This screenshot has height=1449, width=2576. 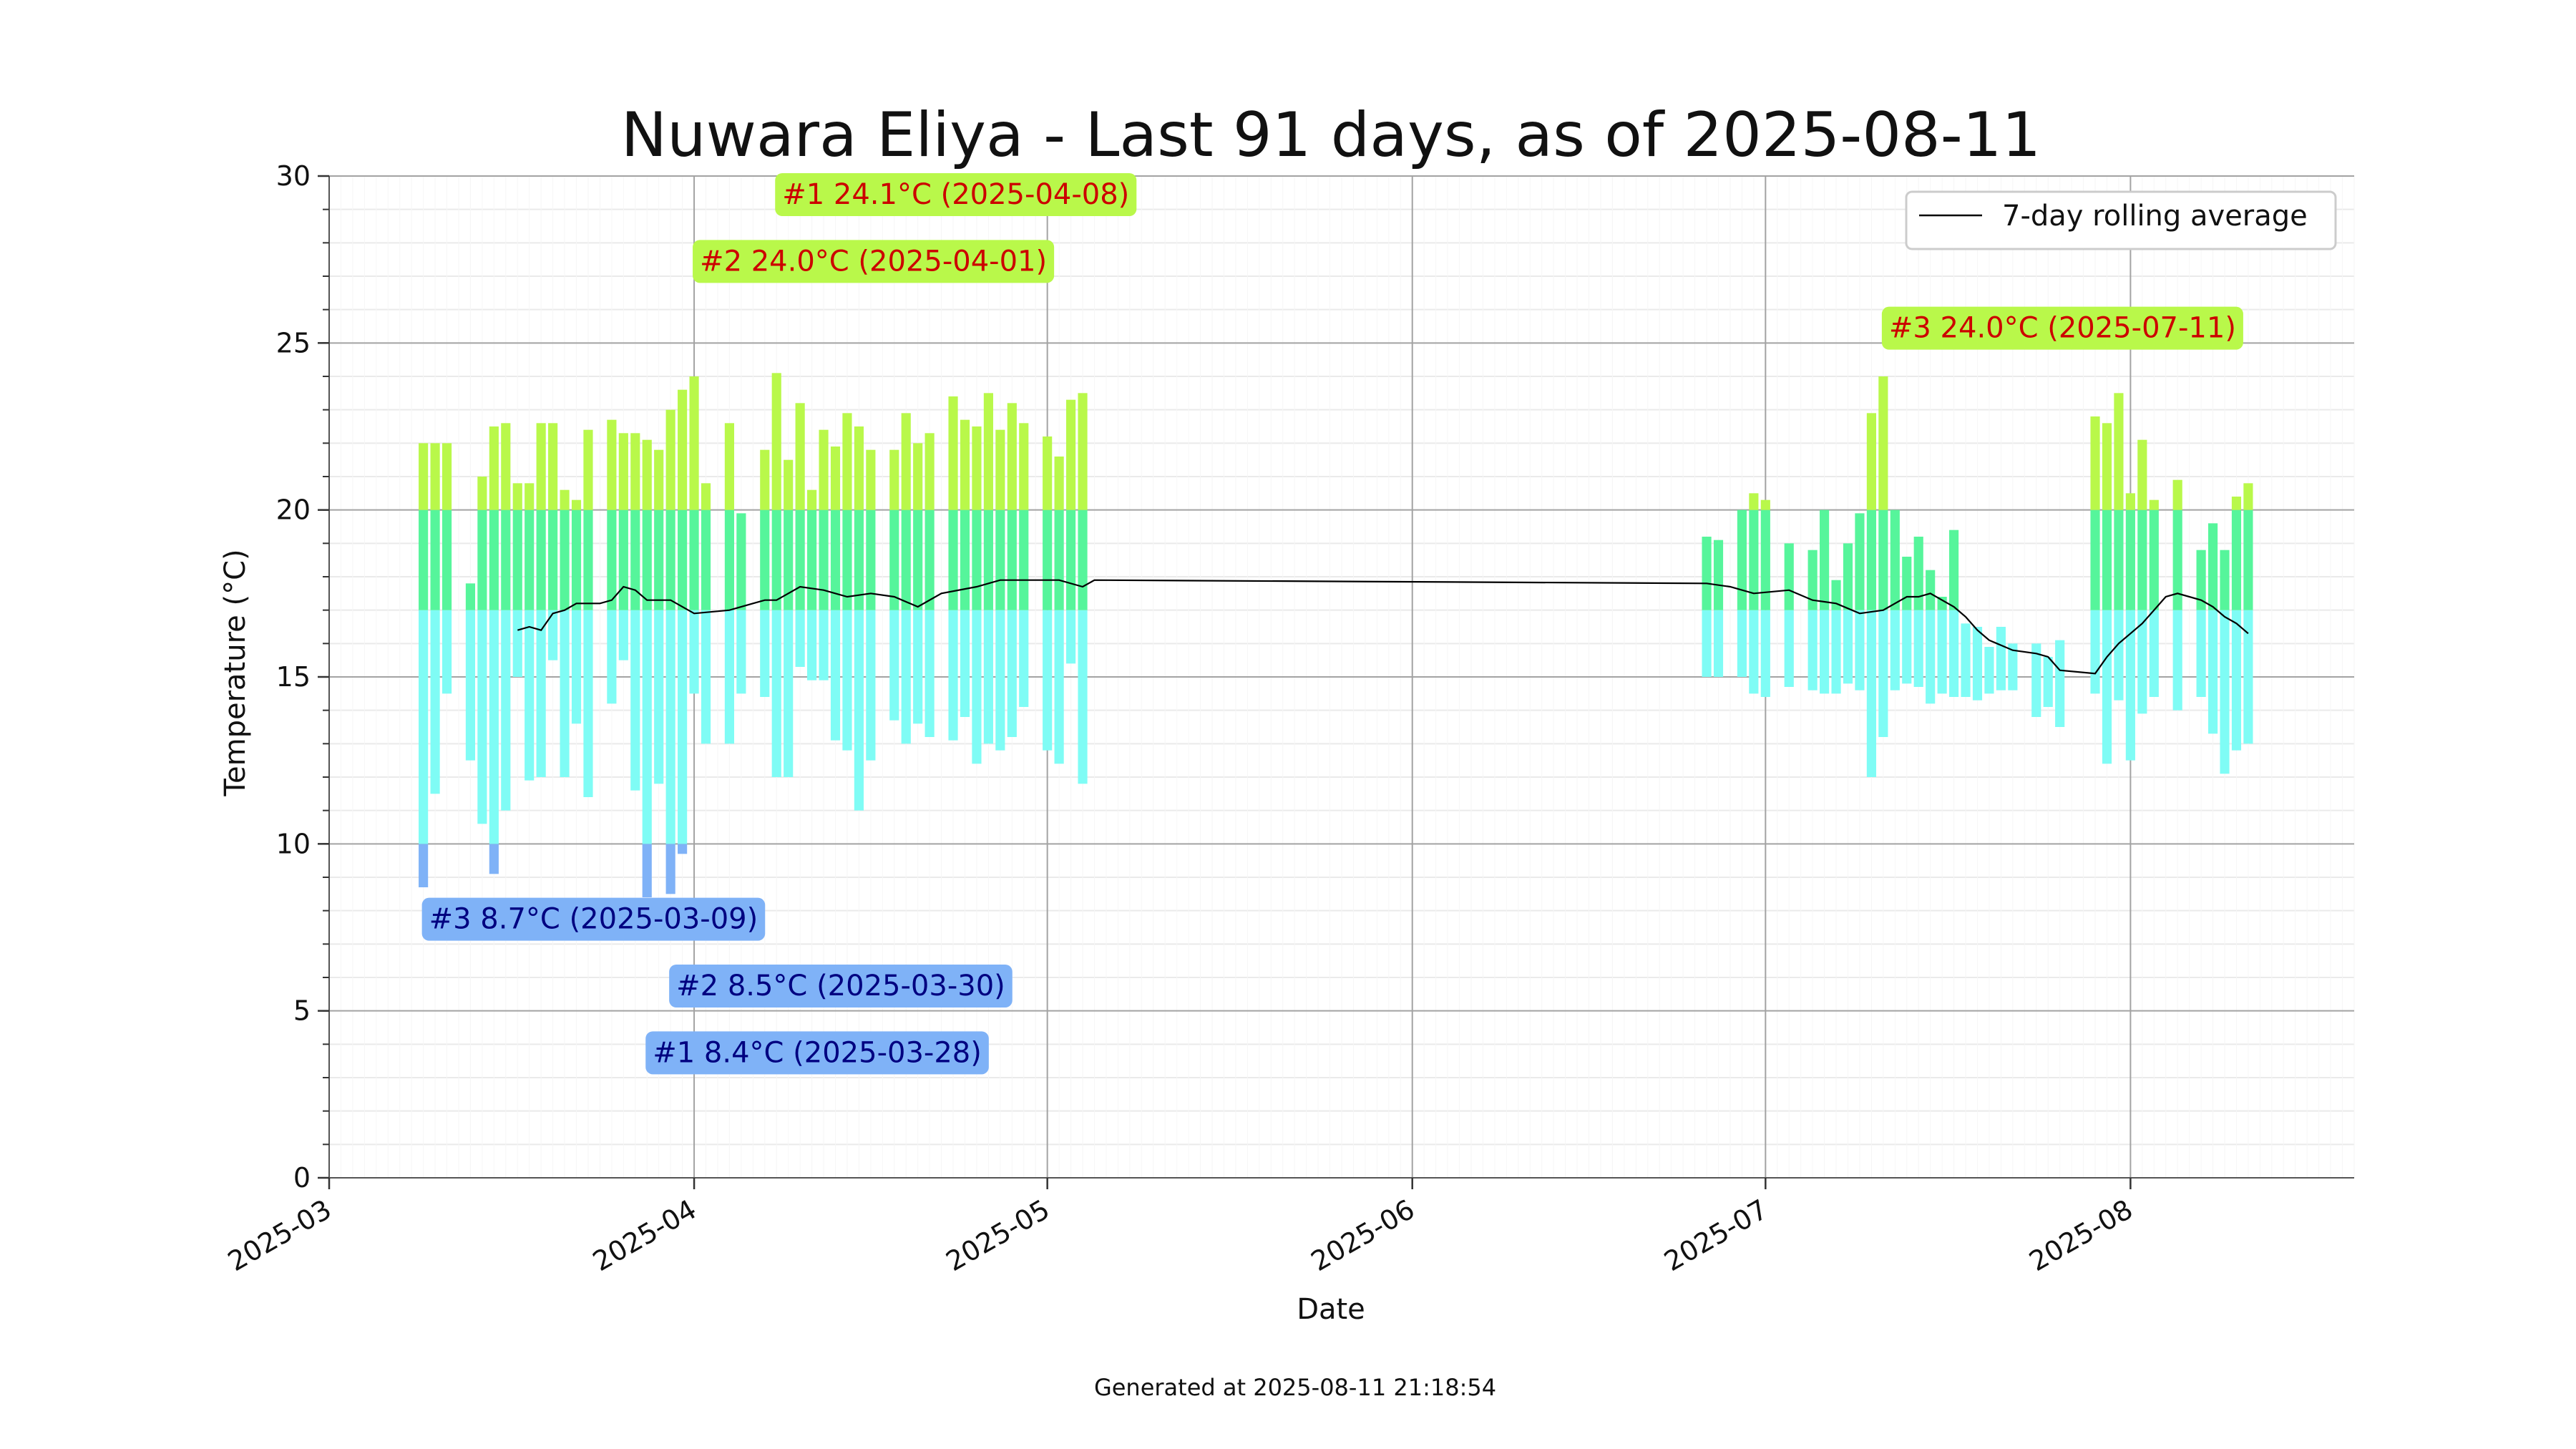 I want to click on annotation-text: #2 24.0°C (2025-04-01), so click(x=873, y=261).